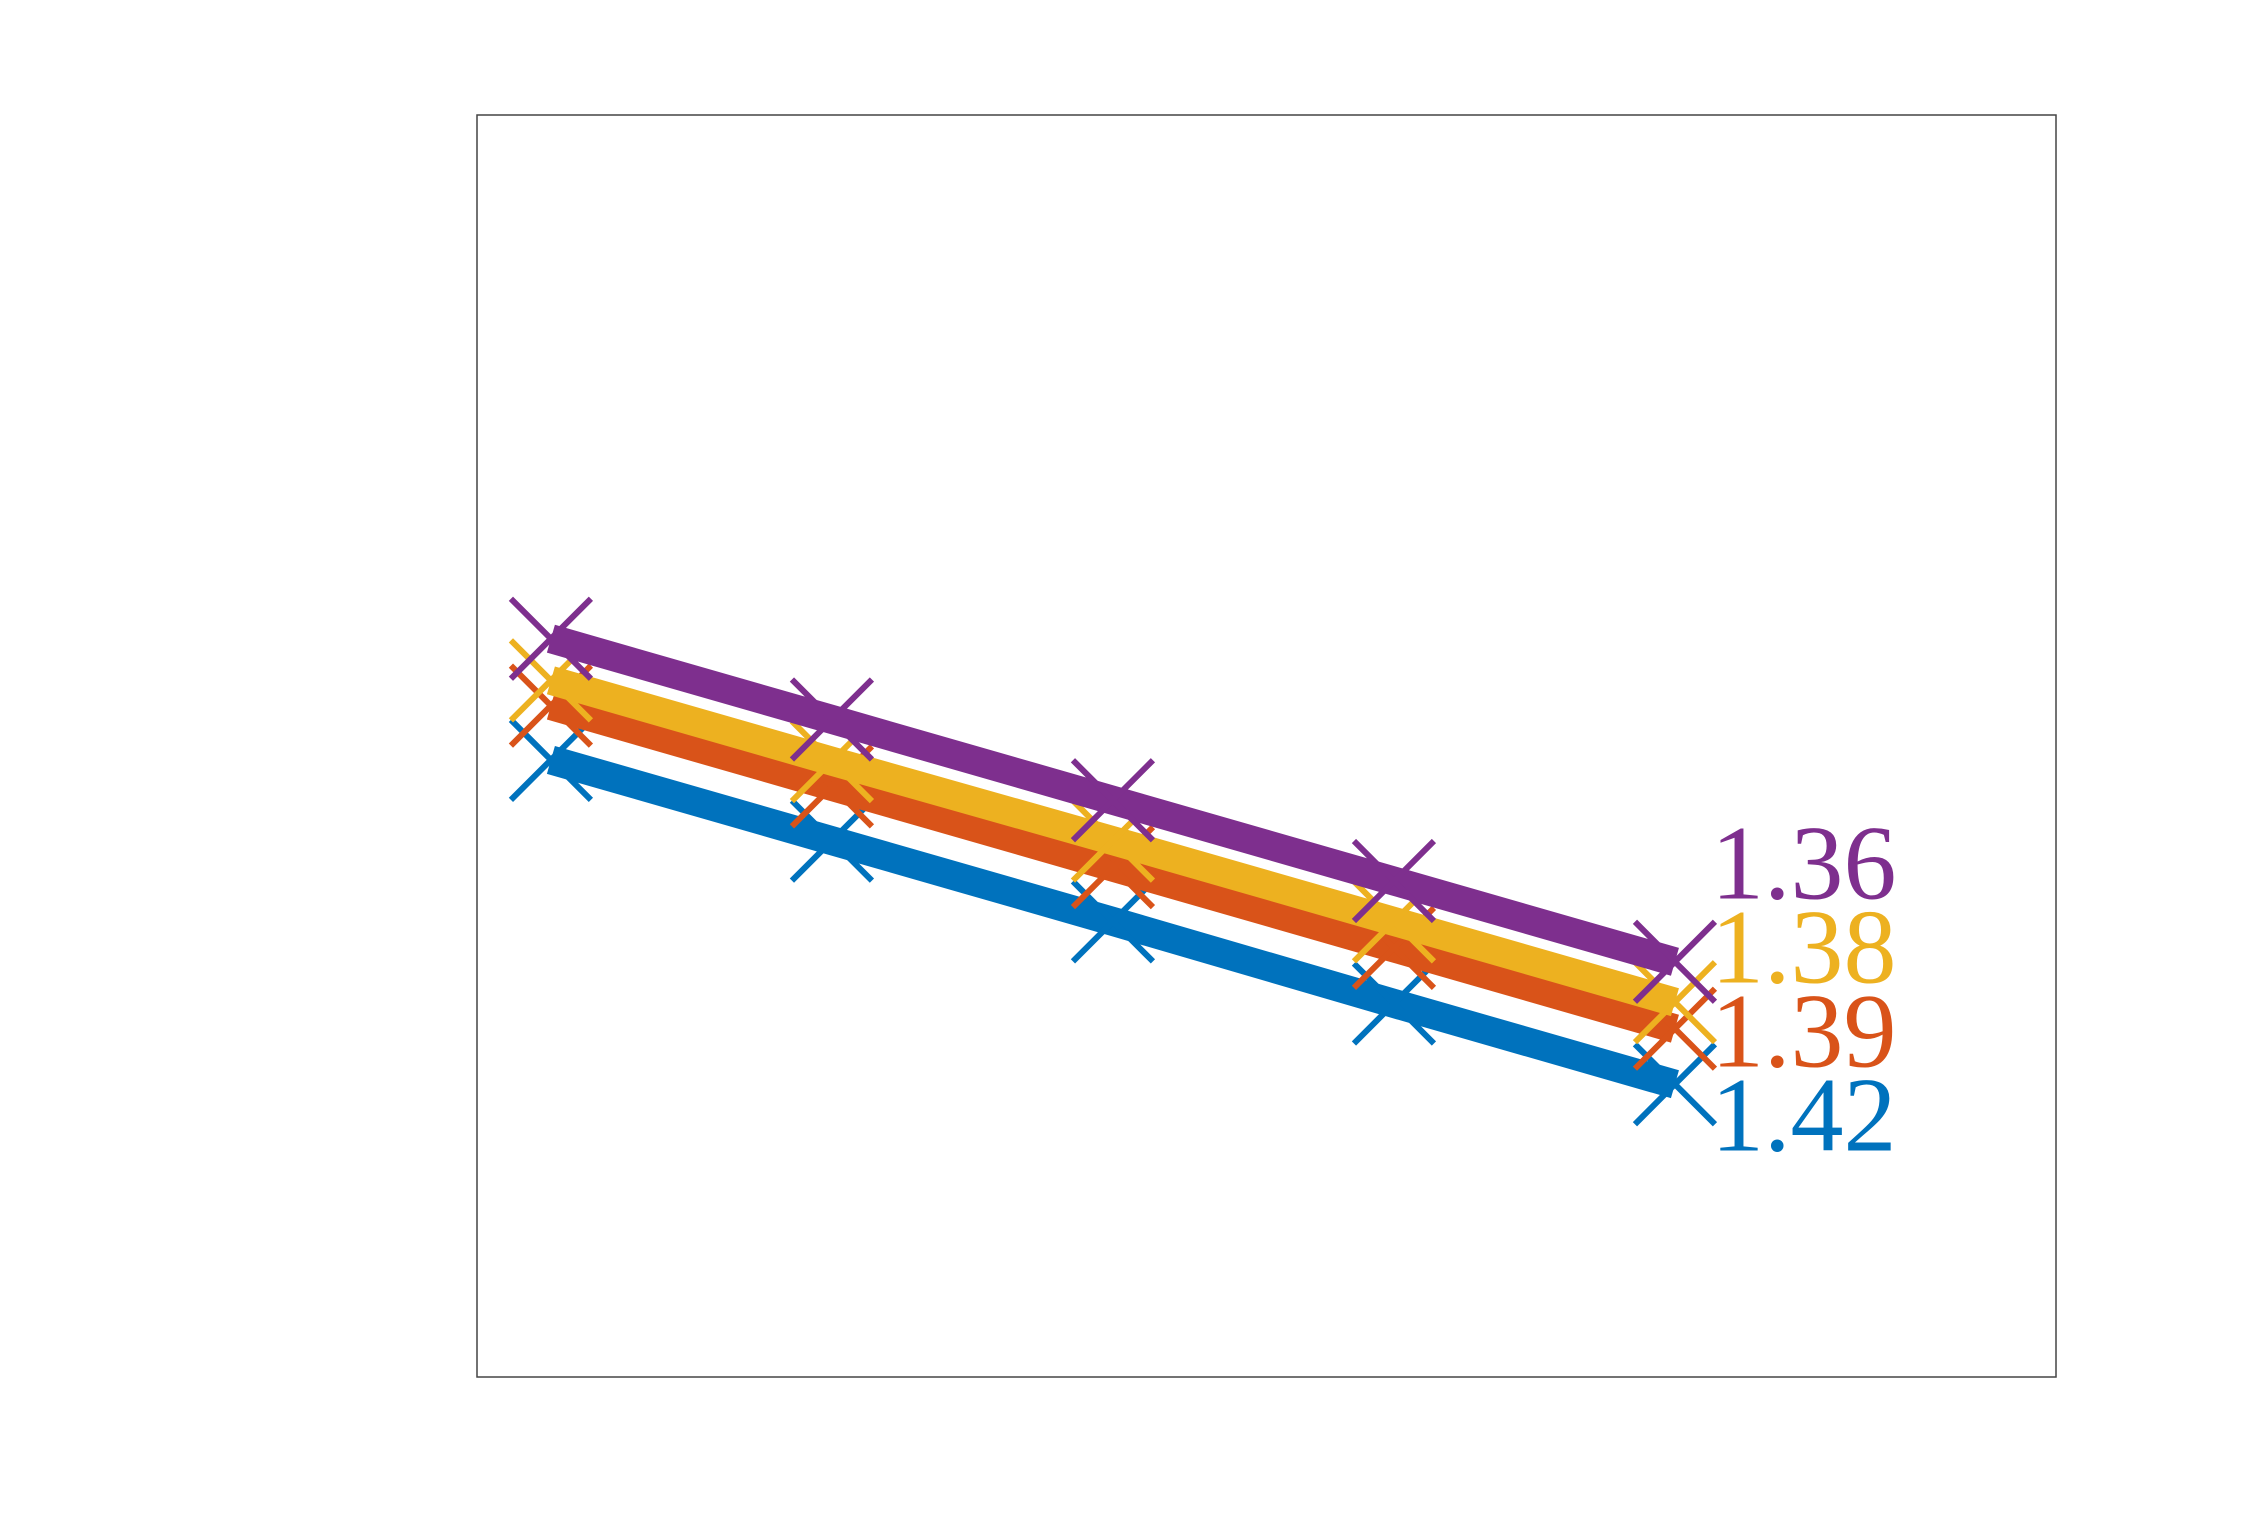 Image resolution: width=2250 pixels, height=1520 pixels. I want to click on annotation: 1.42, so click(1804, 1114).